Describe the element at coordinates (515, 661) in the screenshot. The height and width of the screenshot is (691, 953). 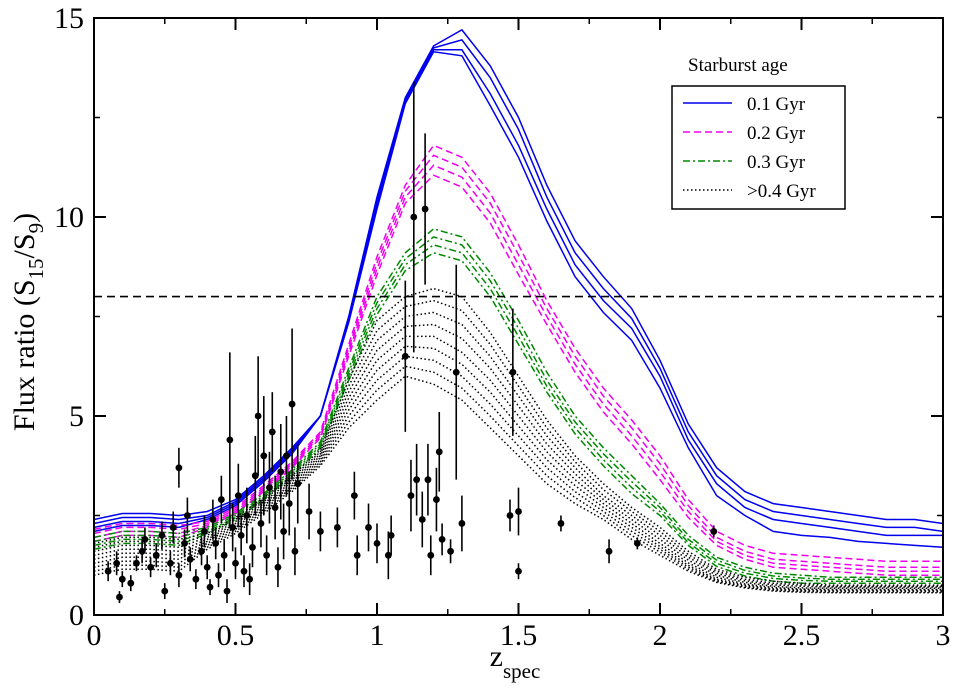
I see `x-axis-title: zspec` at that location.